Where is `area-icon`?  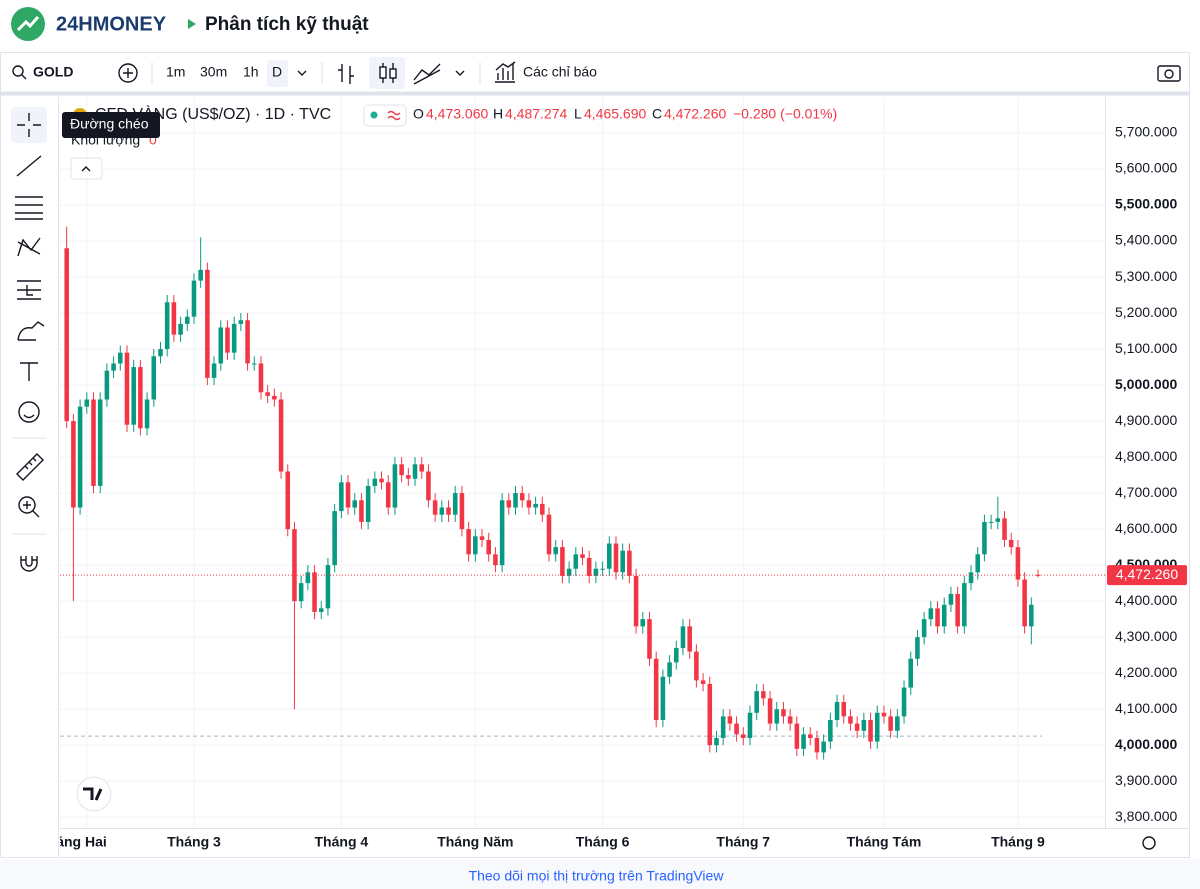
area-icon is located at coordinates (427, 74).